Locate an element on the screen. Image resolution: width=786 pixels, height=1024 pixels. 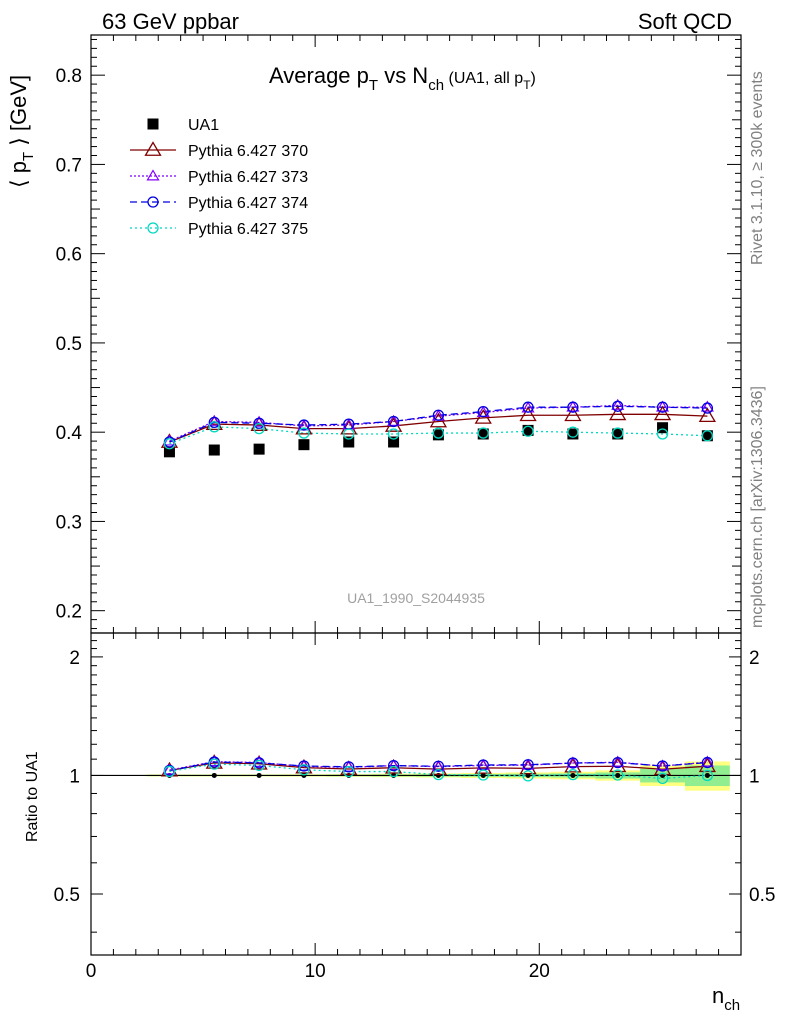
legend-label-3: Pythia 6.427 374 is located at coordinates (248, 203).